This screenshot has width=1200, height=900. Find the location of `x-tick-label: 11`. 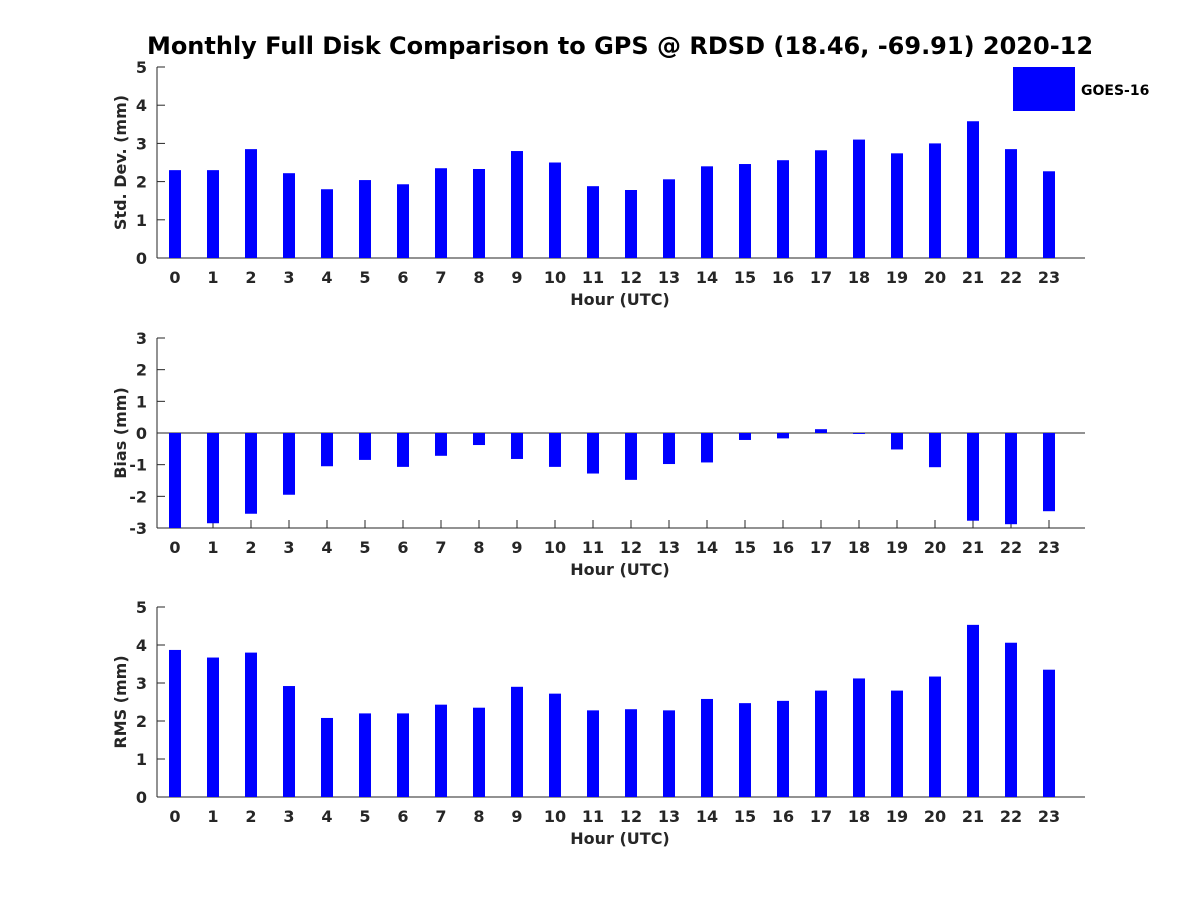

x-tick-label: 11 is located at coordinates (593, 816).